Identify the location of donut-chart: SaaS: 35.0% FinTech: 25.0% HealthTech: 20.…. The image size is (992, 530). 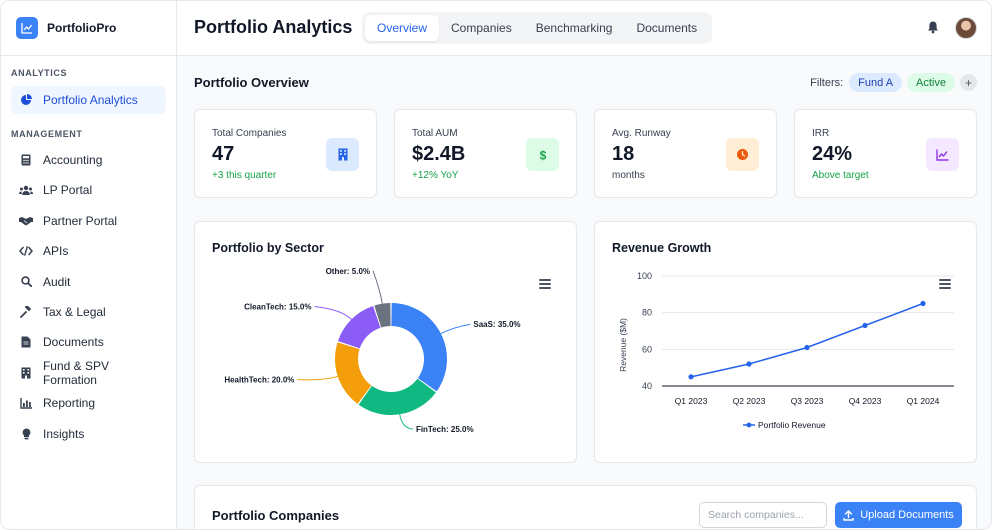
(372, 350).